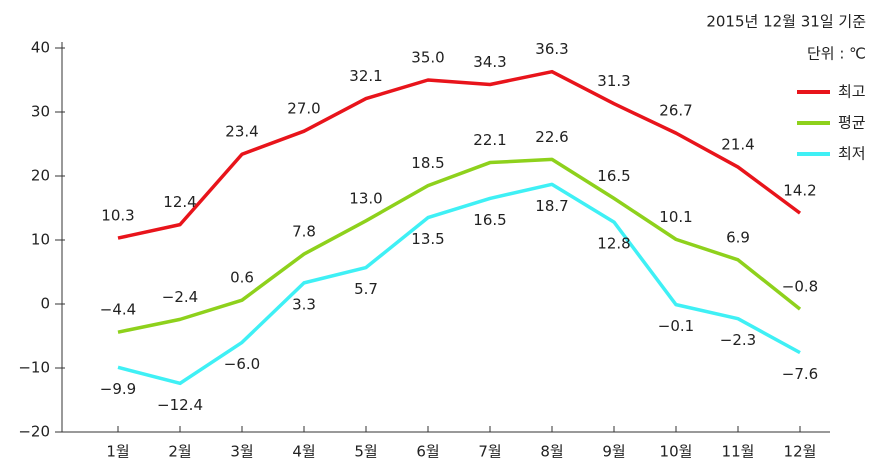  I want to click on data-label: 5.7, so click(366, 289).